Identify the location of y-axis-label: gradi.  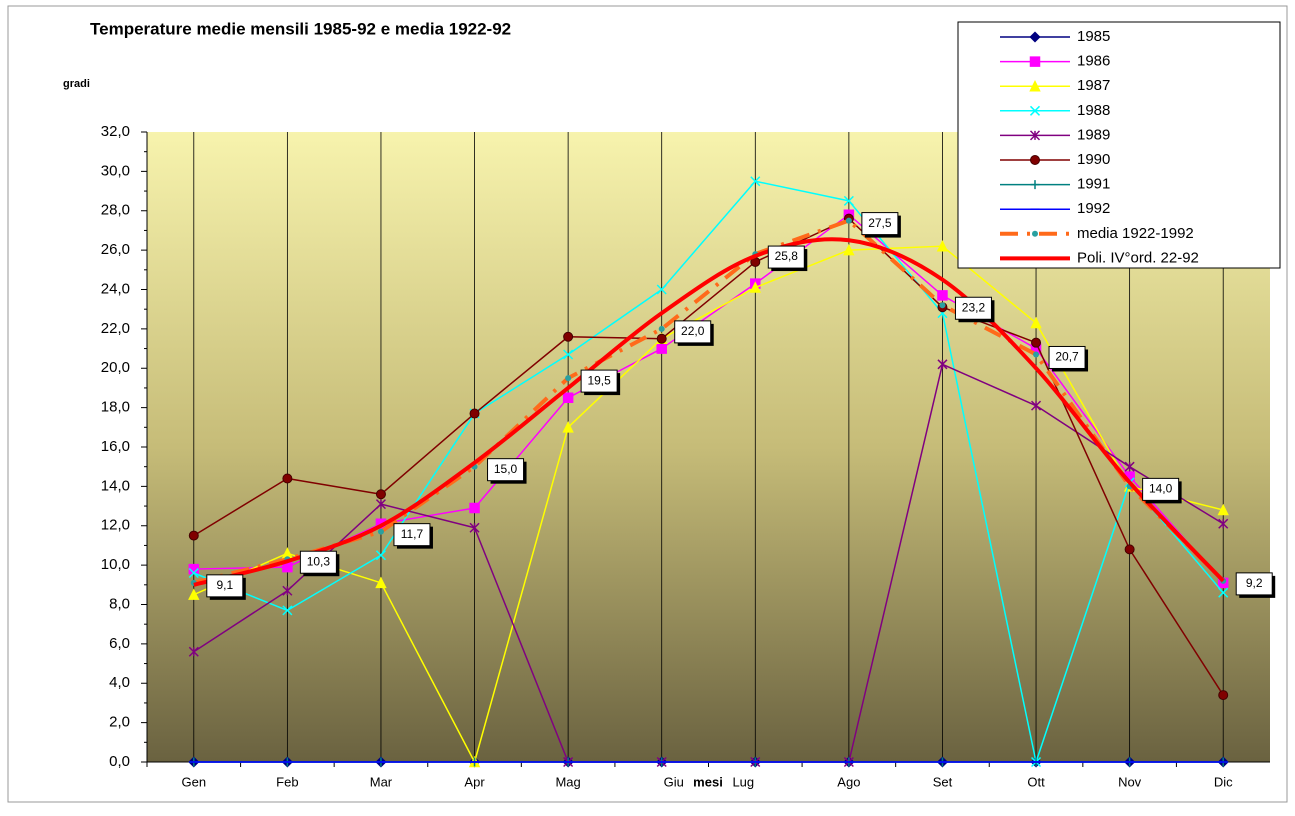
(76, 84).